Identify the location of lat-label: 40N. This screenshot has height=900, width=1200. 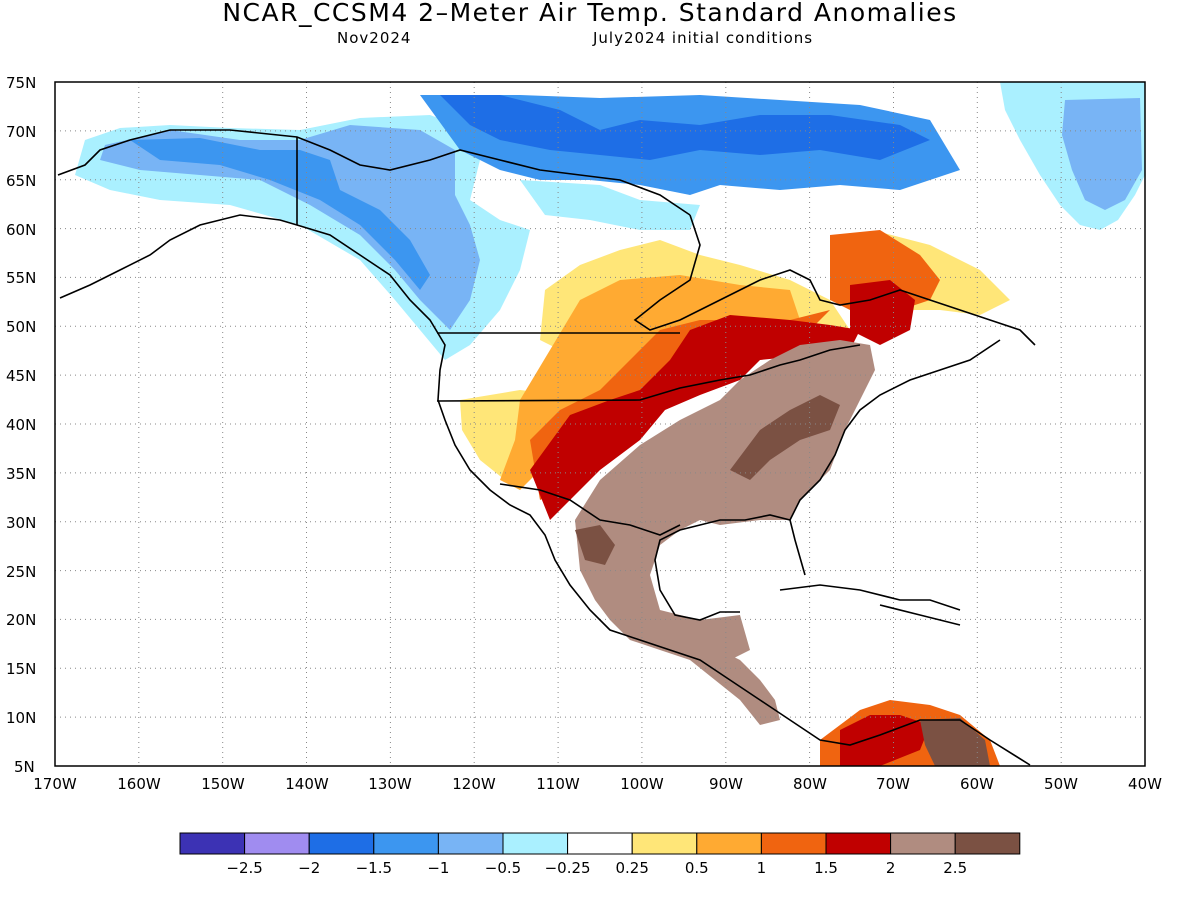
(21, 425).